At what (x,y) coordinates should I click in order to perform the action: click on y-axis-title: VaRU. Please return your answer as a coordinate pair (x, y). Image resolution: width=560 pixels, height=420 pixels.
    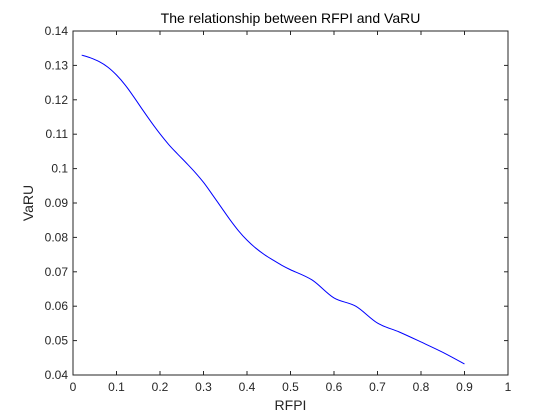
    Looking at the image, I should click on (28, 203).